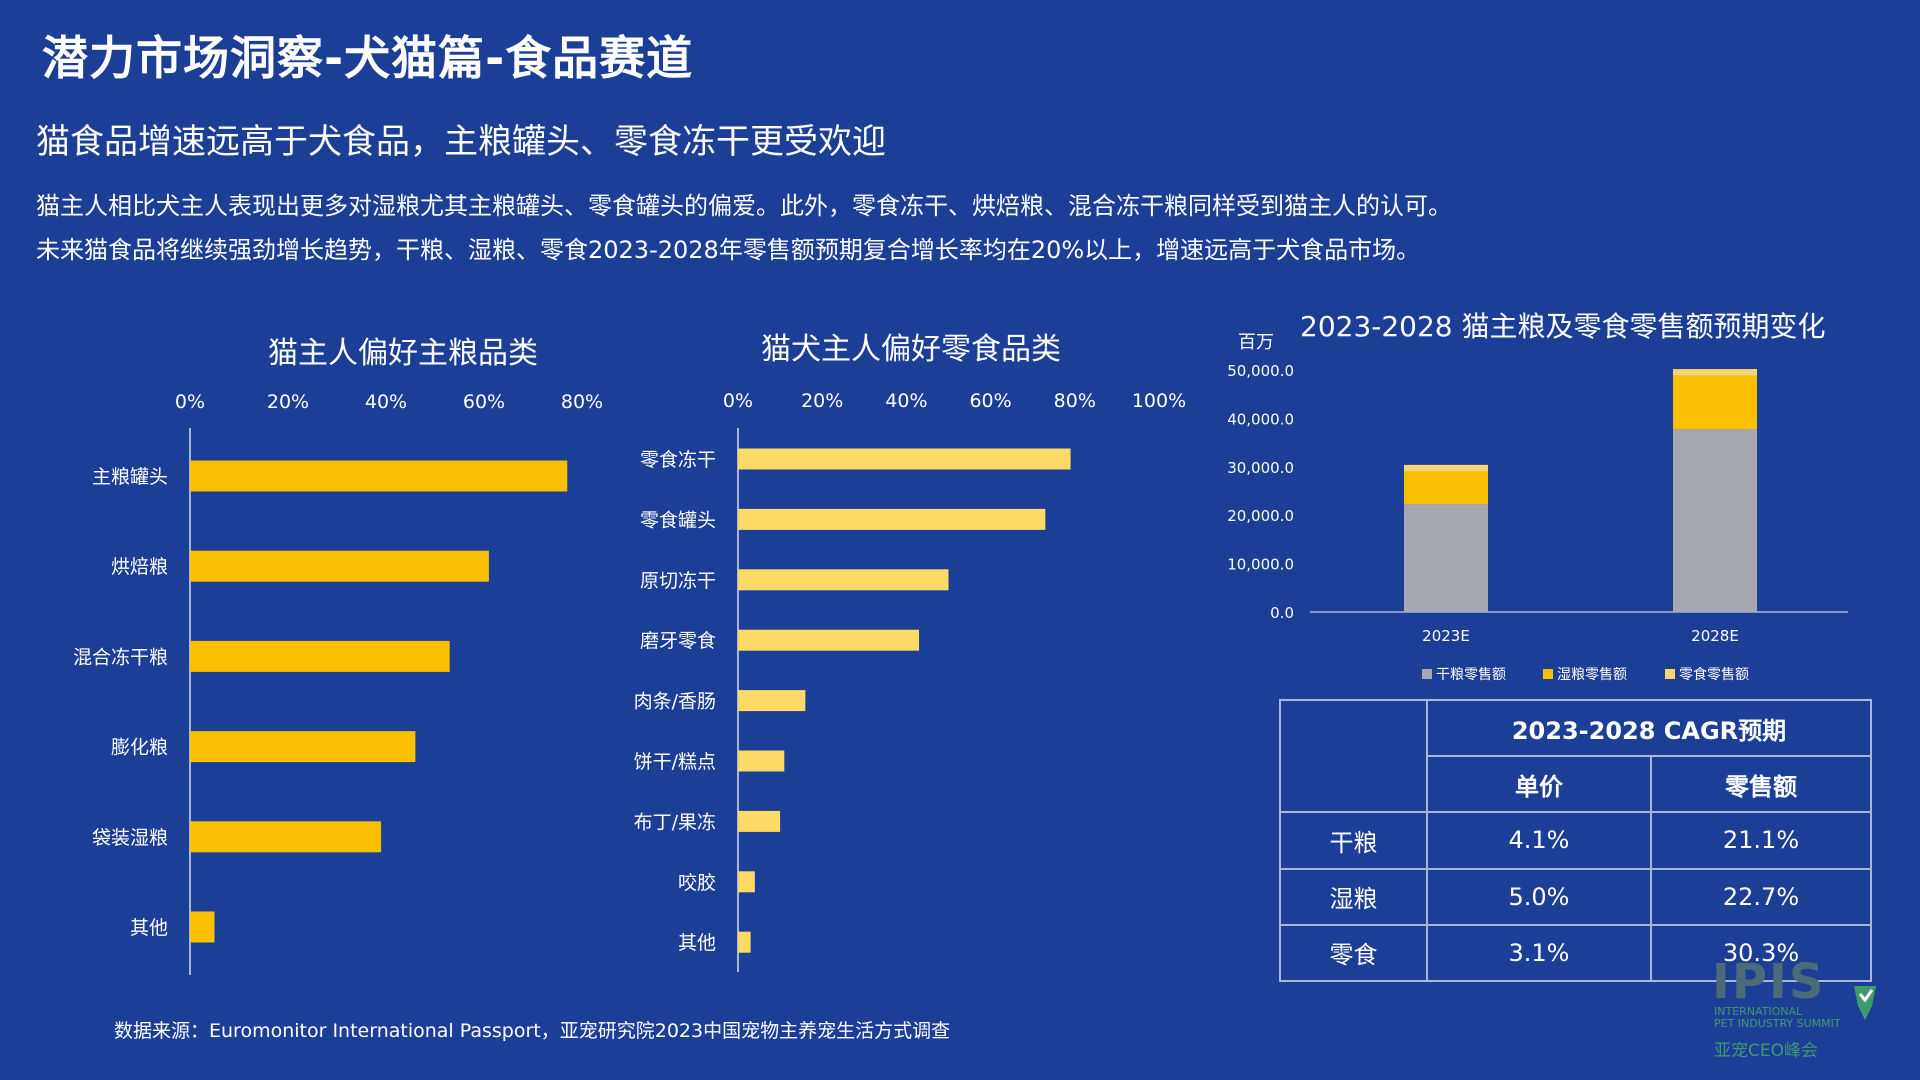 This screenshot has height=1080, width=1920. Describe the element at coordinates (1769, 982) in the screenshot. I see `logo-wordmark: IPIS` at that location.